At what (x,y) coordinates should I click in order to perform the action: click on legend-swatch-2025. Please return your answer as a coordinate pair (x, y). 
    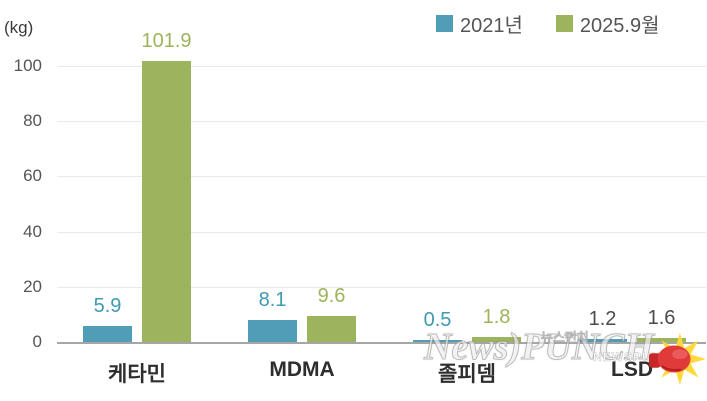
    Looking at the image, I should click on (564, 23).